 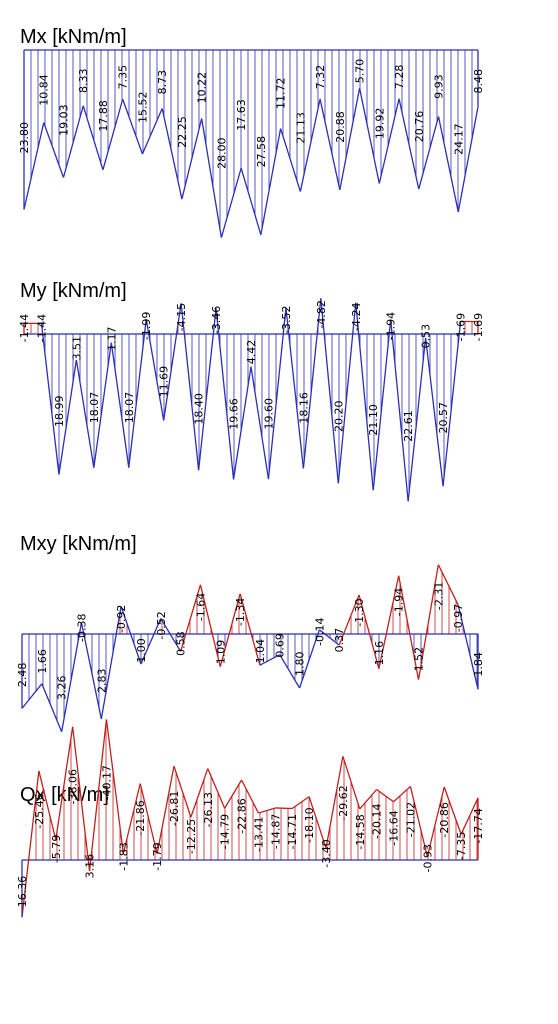 I want to click on data-label: 20.76, so click(x=419, y=127).